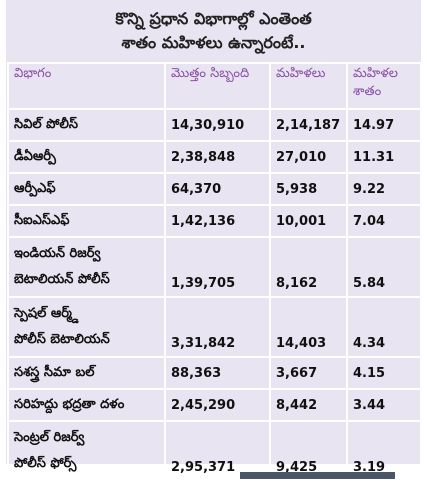  What do you see at coordinates (217, 373) in the screenshot?
I see `value-cell: 88,363` at bounding box center [217, 373].